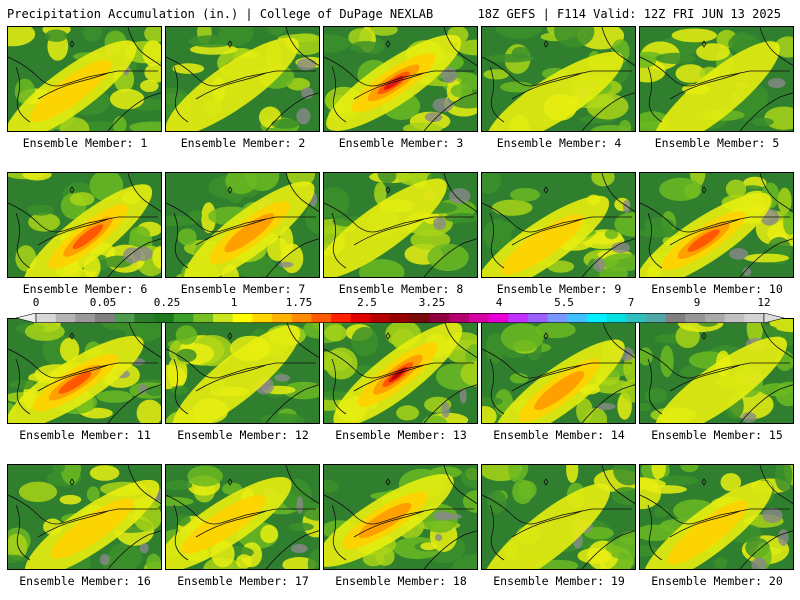 This screenshot has width=800, height=600. Describe the element at coordinates (401, 289) in the screenshot. I see `ensemble-member-label: Ensemble Member: 8` at that location.